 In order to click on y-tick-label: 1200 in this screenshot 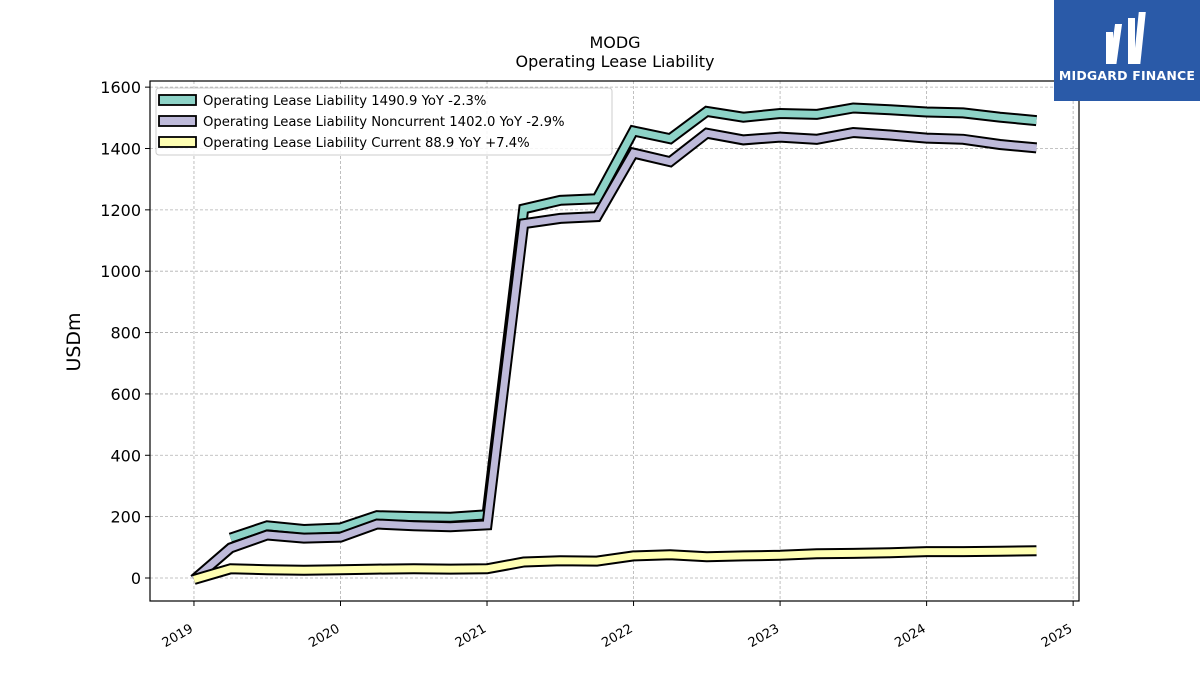, I will do `click(120, 210)`.